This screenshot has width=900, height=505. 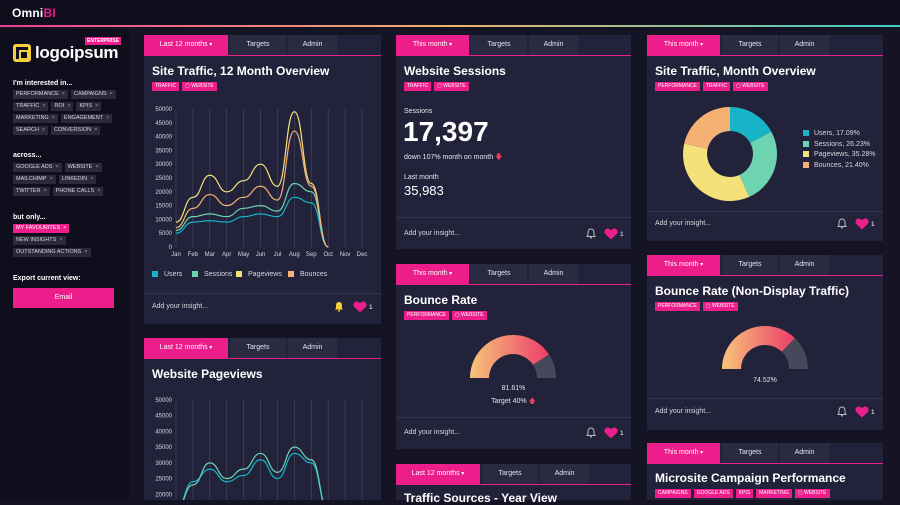 What do you see at coordinates (831, 133) in the screenshot?
I see `legend-item: Users, 17.09%` at bounding box center [831, 133].